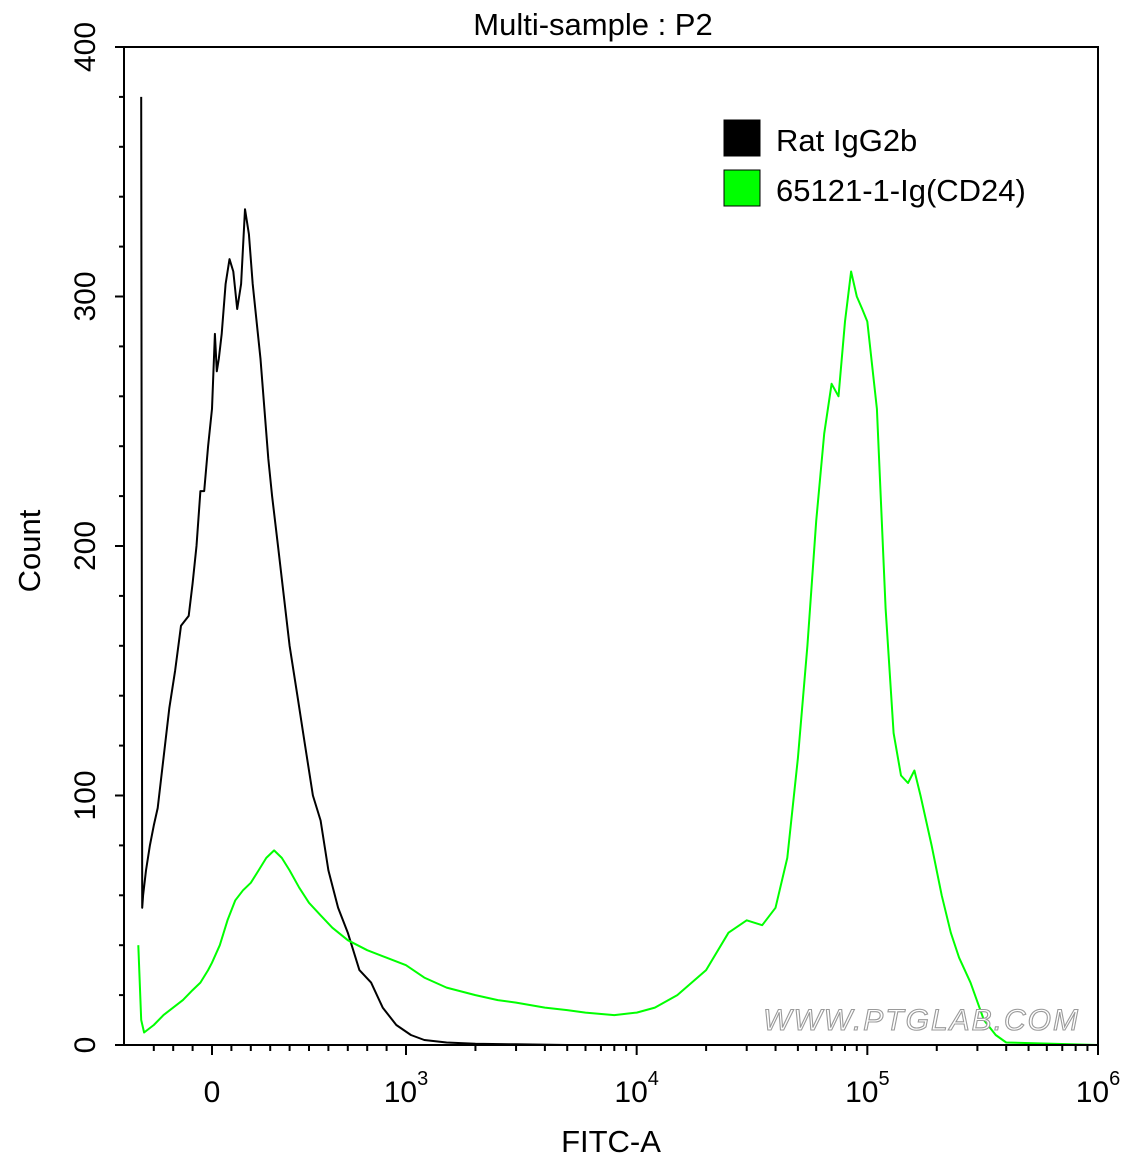 Image resolution: width=1146 pixels, height=1162 pixels. Describe the element at coordinates (406, 1088) in the screenshot. I see `x-tick-label: 10³` at that location.